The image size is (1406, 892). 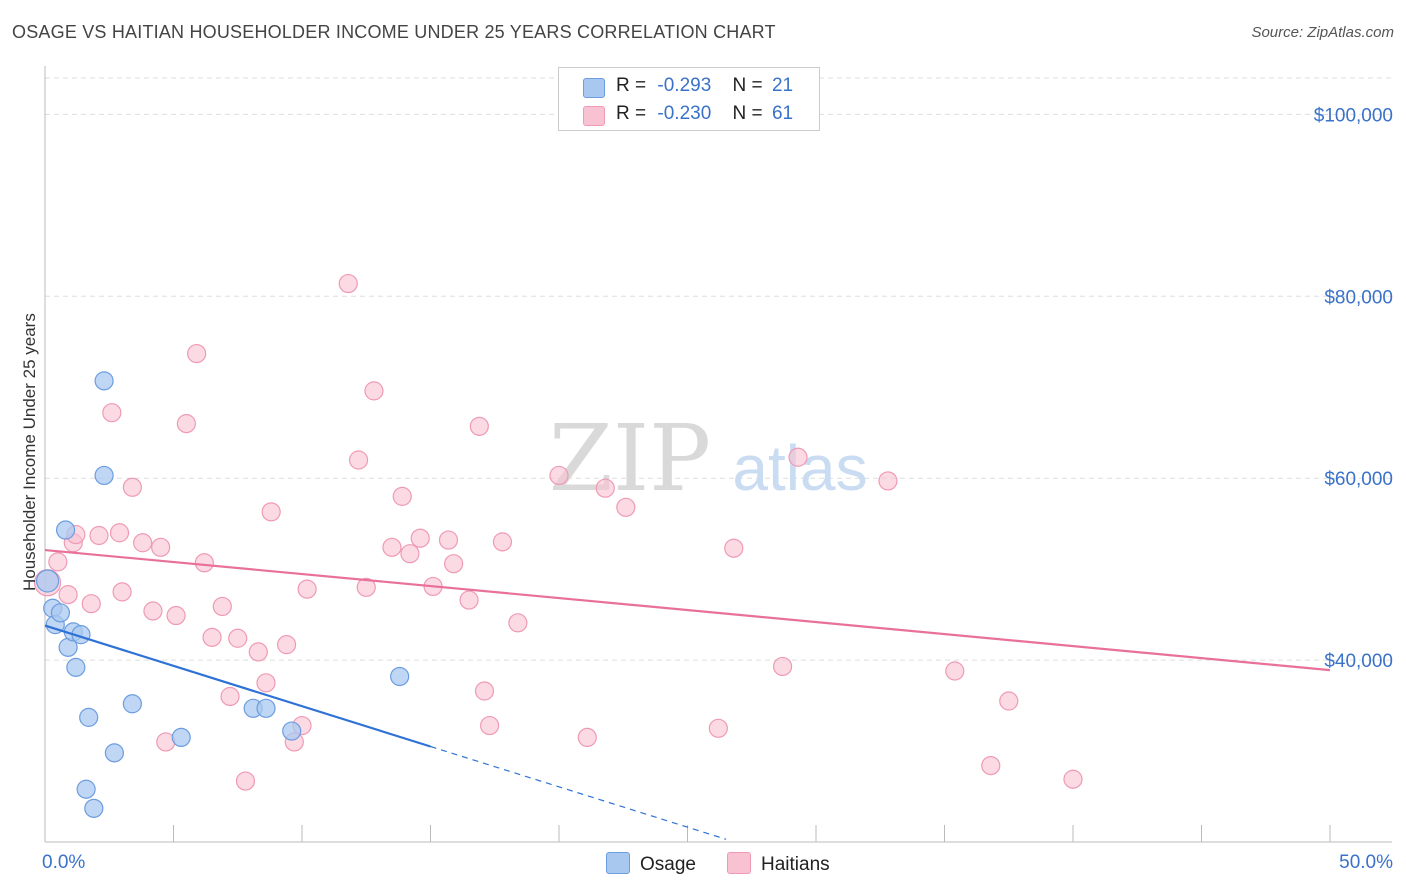 What do you see at coordinates (29, 452) in the screenshot?
I see `y-axis-title: Householder Income Under 25 years` at bounding box center [29, 452].